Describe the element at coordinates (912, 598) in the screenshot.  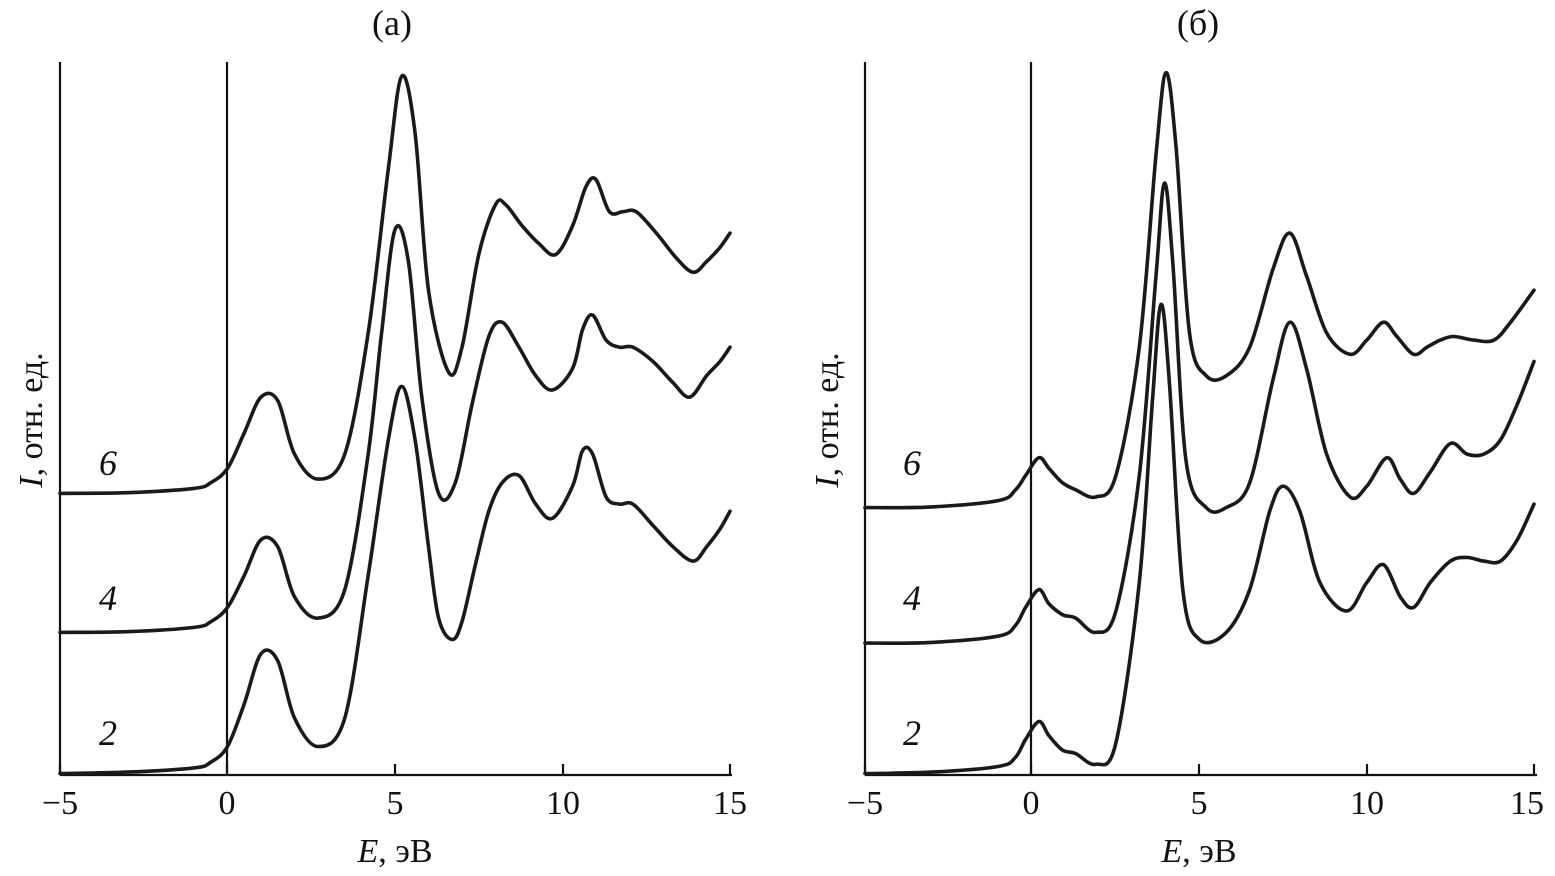
I see `panel-b-curve-label-4: 4` at that location.